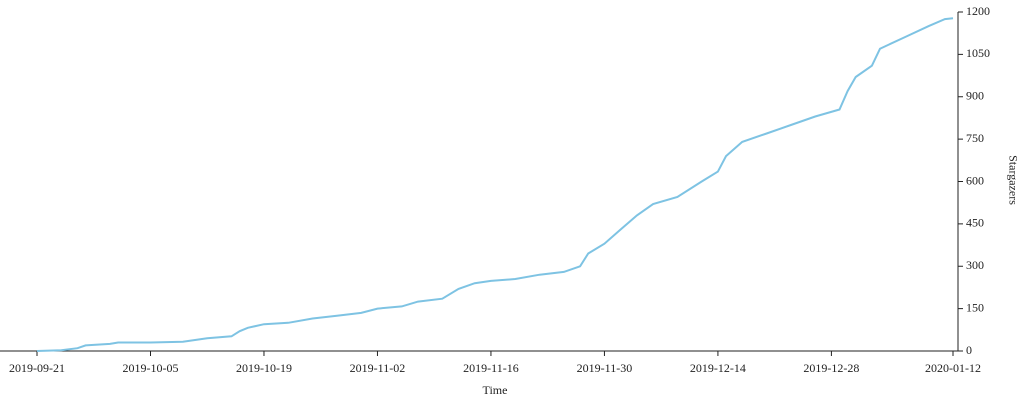 The image size is (1024, 400). What do you see at coordinates (969, 350) in the screenshot?
I see `y-tick-label: 0` at bounding box center [969, 350].